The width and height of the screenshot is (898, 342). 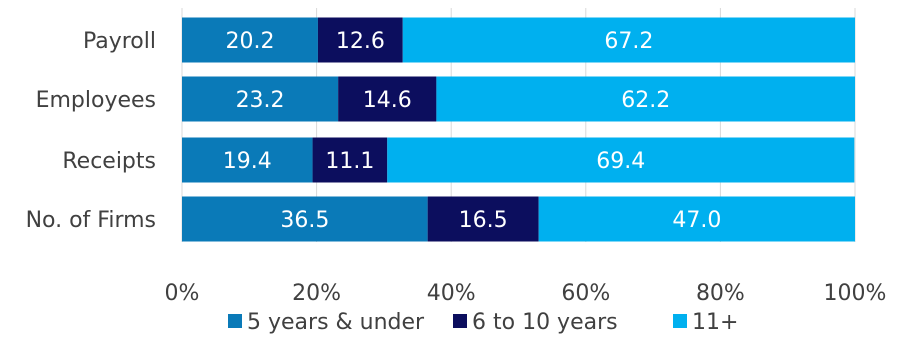 I want to click on bar-value-label: 19.4, so click(x=247, y=161).